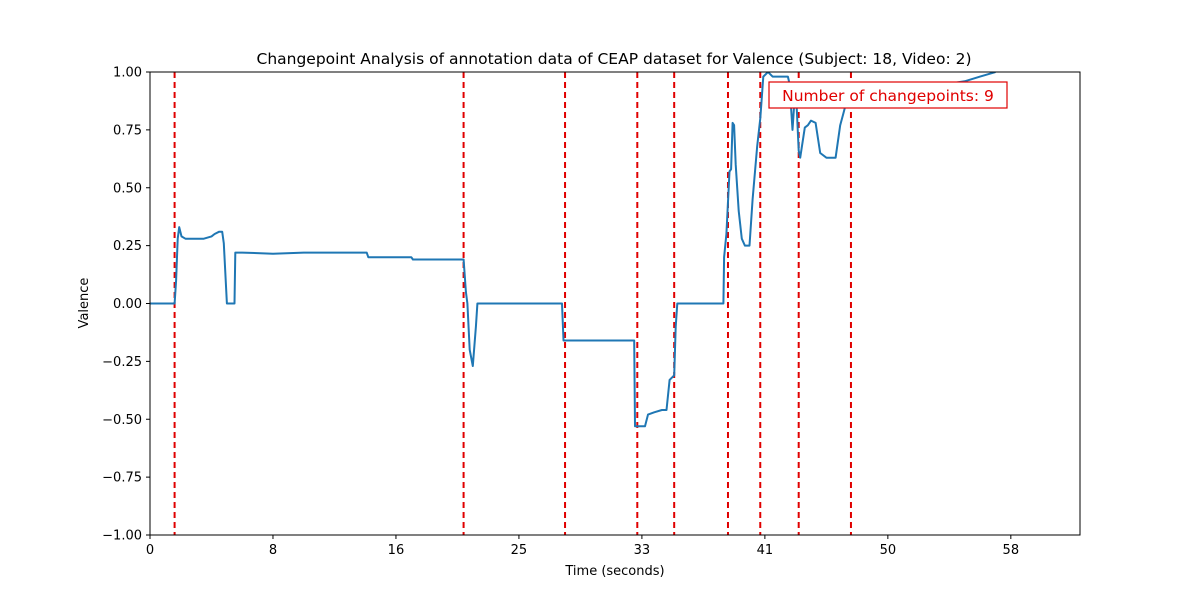 This screenshot has width=1200, height=600. Describe the element at coordinates (519, 550) in the screenshot. I see `x-tick-label: 25` at that location.